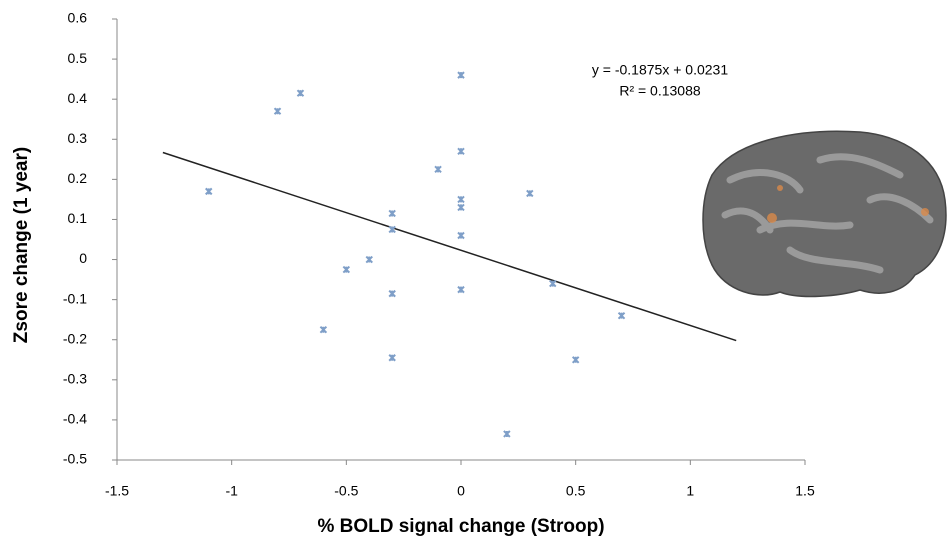 Image resolution: width=952 pixels, height=545 pixels. What do you see at coordinates (78, 58) in the screenshot?
I see `y-tick-label: 0.5` at bounding box center [78, 58].